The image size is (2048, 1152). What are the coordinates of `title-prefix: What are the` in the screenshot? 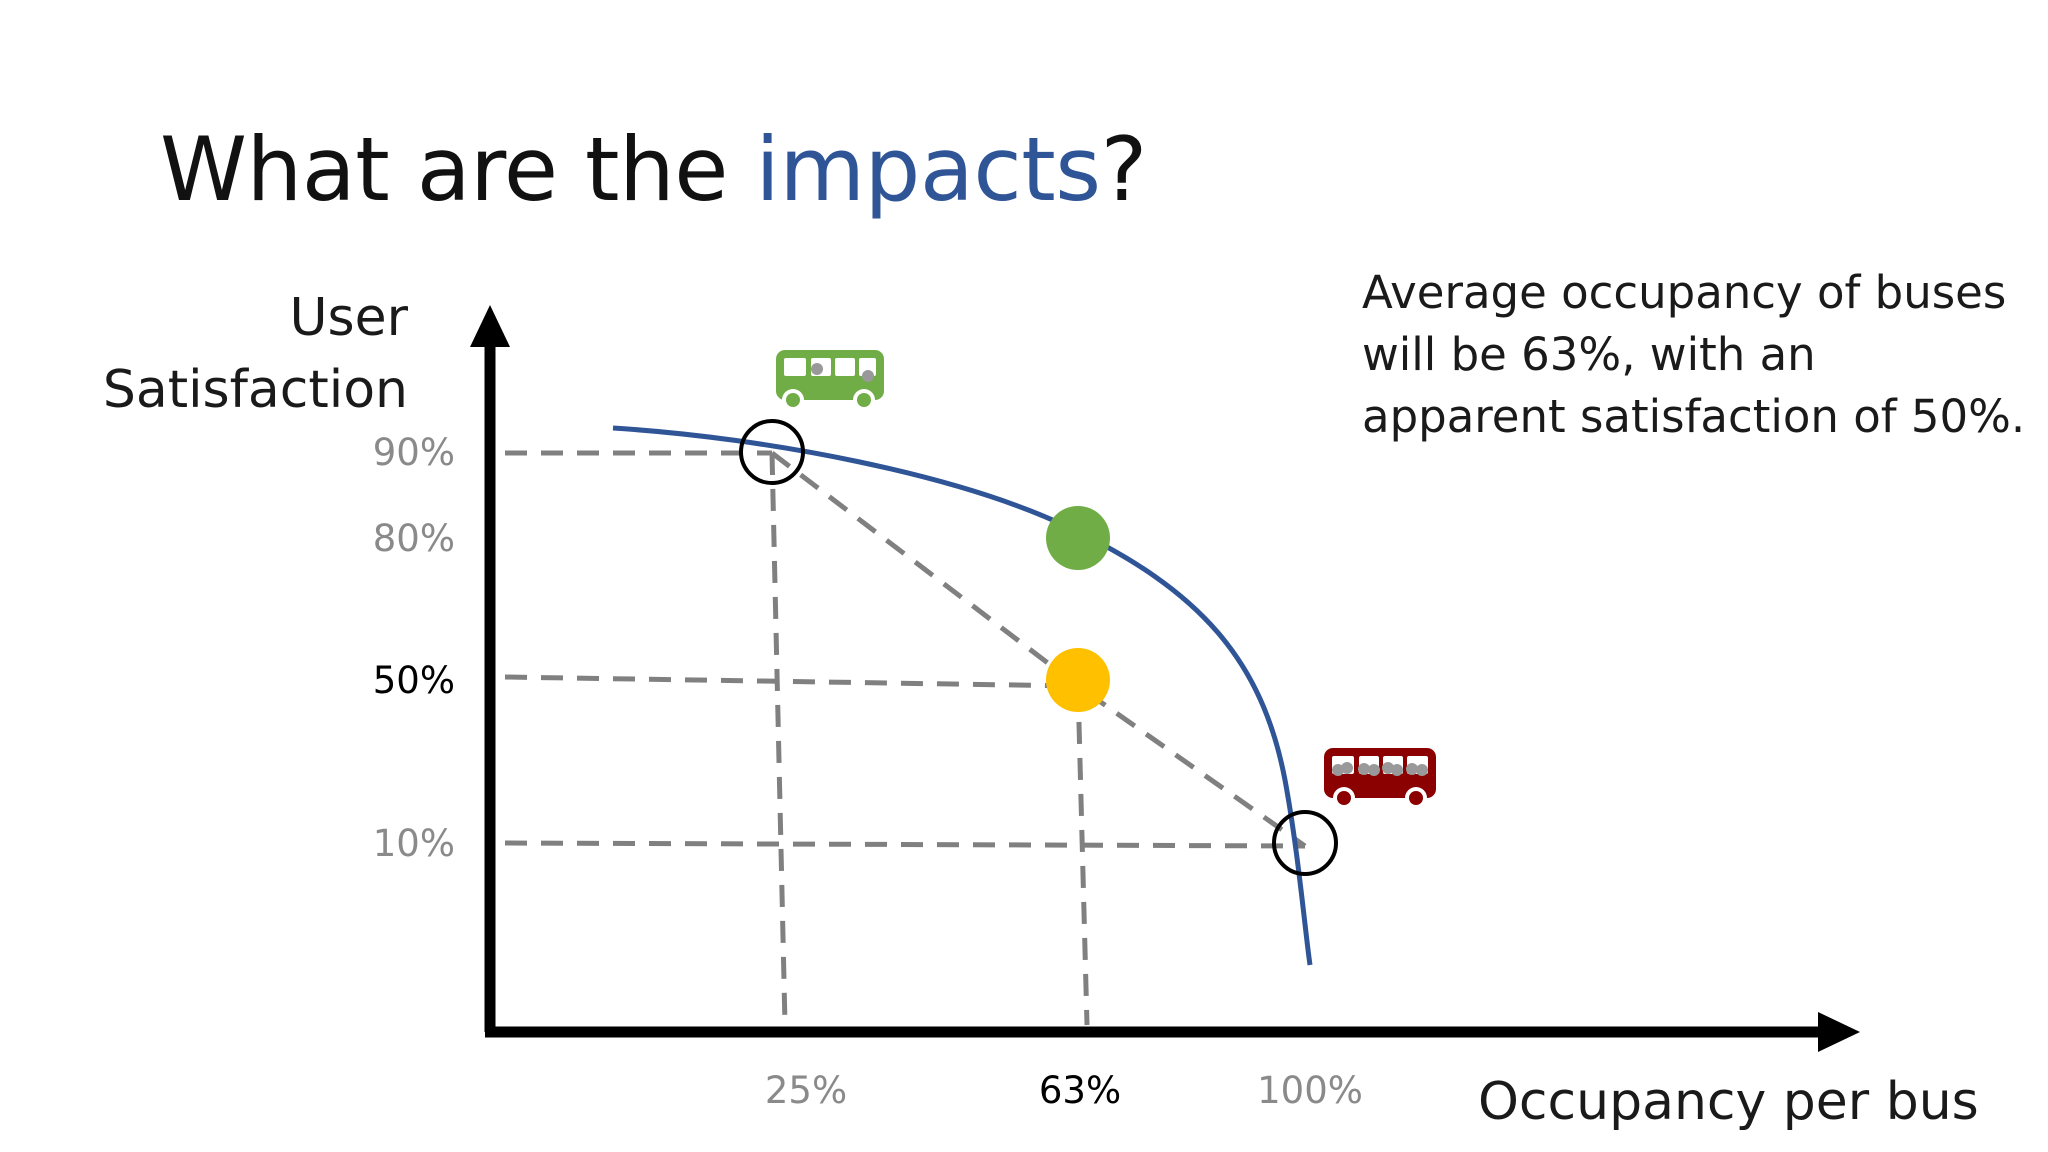 It's located at (458, 169).